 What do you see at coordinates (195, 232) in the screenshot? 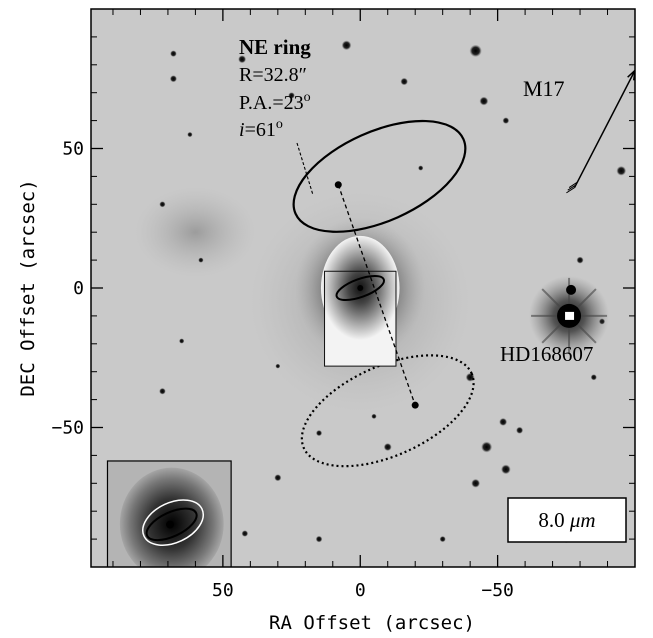
I see `western-filament` at bounding box center [195, 232].